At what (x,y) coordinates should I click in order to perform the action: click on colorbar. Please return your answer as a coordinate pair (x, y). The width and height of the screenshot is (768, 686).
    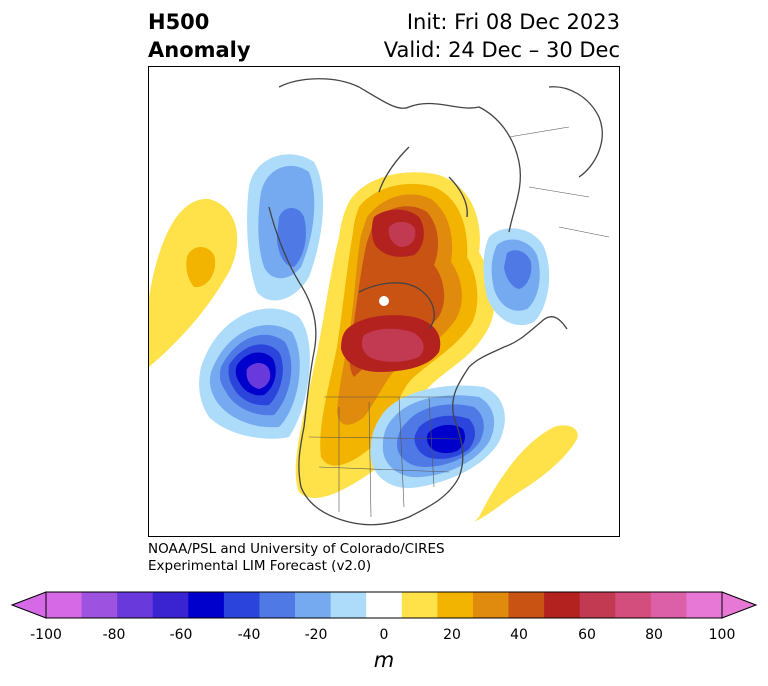
    Looking at the image, I should click on (384, 605).